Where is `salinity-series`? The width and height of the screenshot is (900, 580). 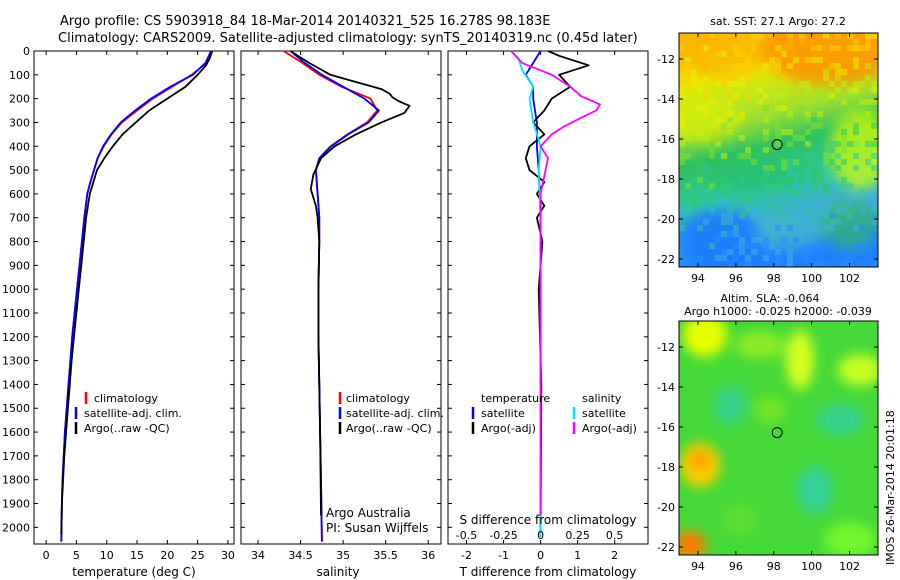
salinity-series is located at coordinates (347, 296).